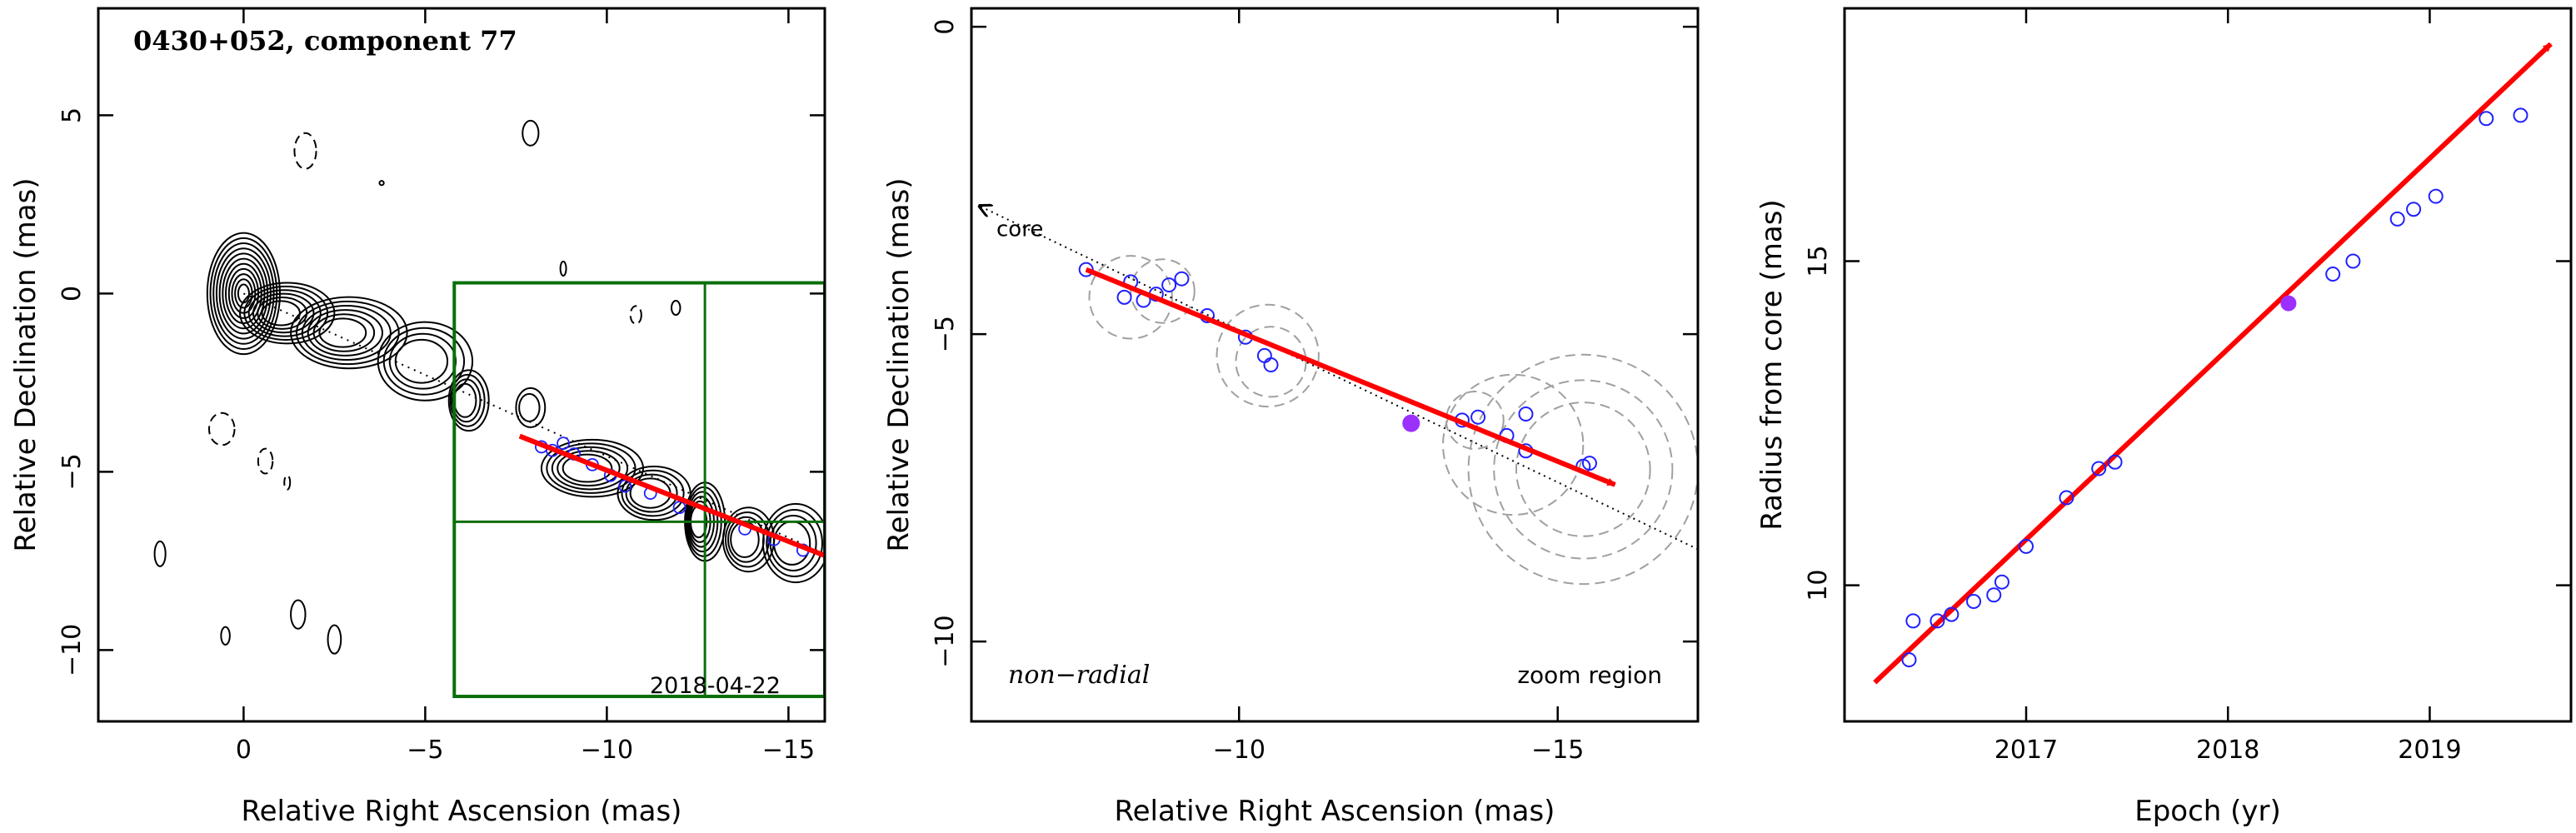 The height and width of the screenshot is (833, 2576). Describe the element at coordinates (1557, 750) in the screenshot. I see `x-tick-label: −15` at that location.